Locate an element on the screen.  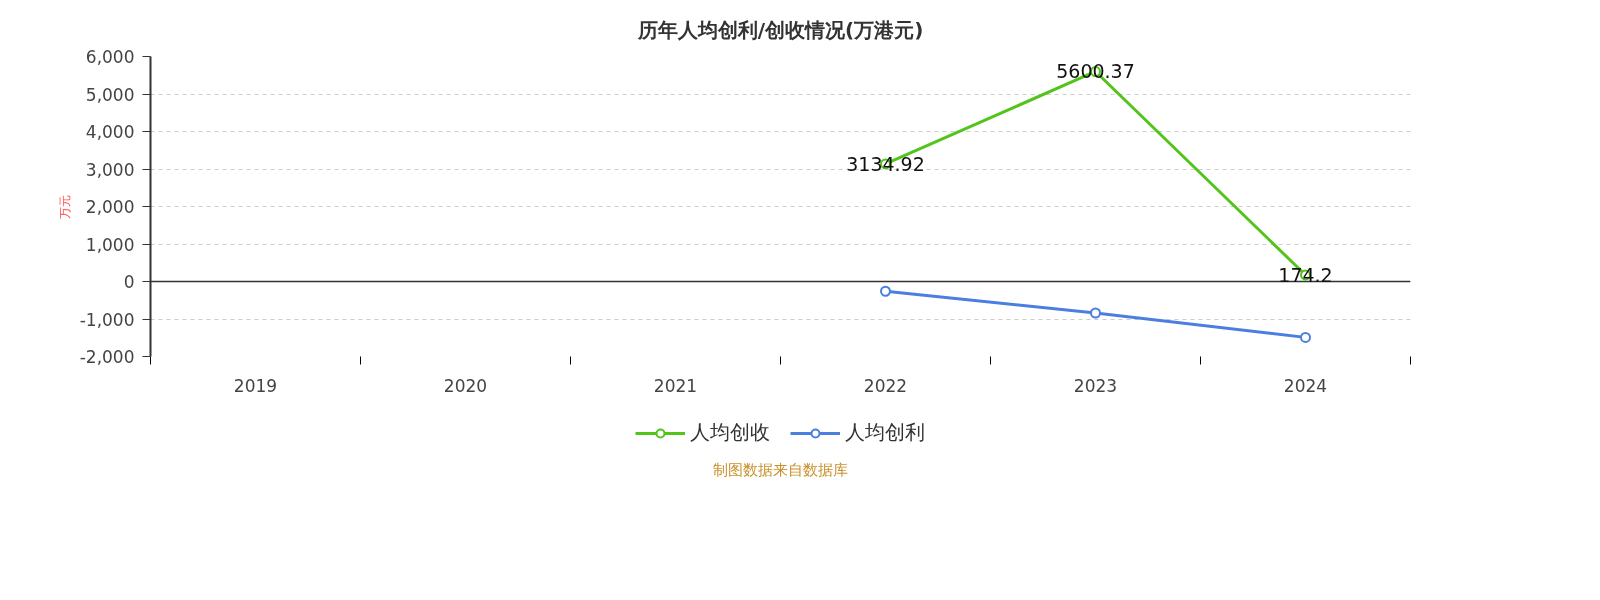
x-tick-label: 2024 is located at coordinates (1305, 385).